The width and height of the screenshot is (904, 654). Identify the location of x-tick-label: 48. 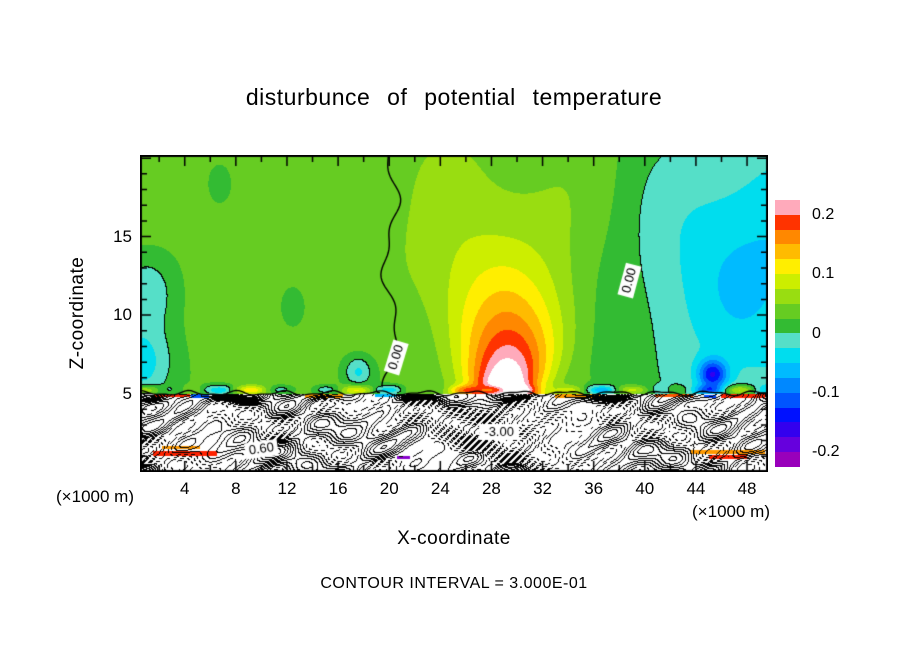
(747, 488).